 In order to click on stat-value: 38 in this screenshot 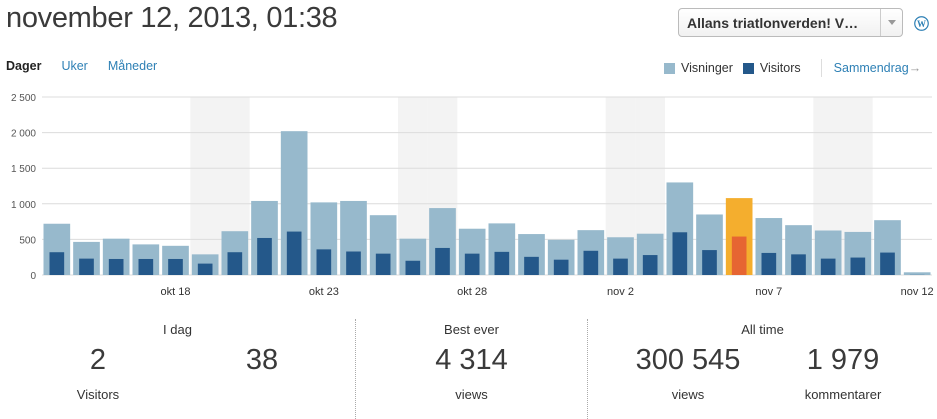, I will do `click(262, 360)`.